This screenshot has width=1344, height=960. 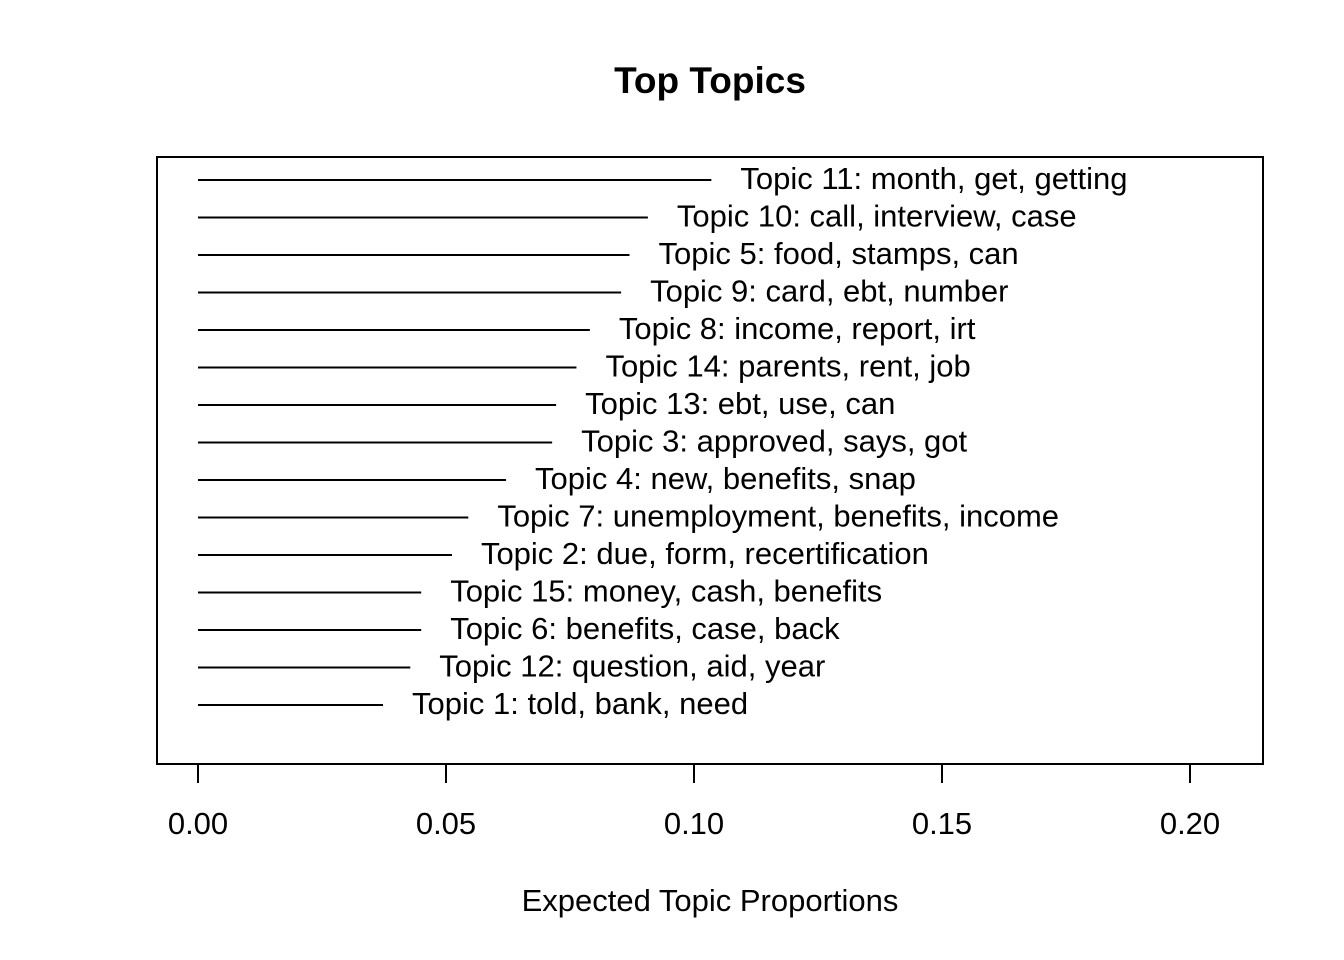 What do you see at coordinates (787, 366) in the screenshot?
I see `bar-label: Topic 14: parents, rent, job` at bounding box center [787, 366].